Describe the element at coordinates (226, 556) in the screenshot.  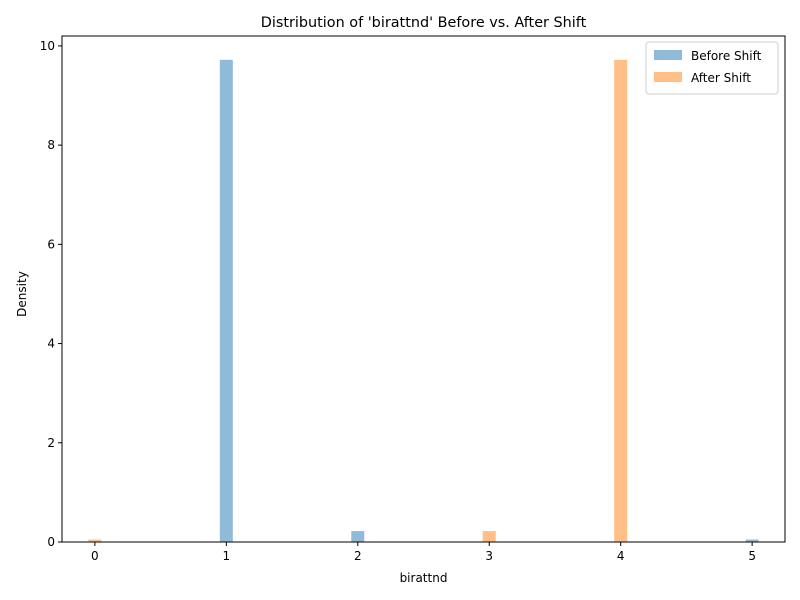
I see `x-tick-label: 1` at that location.